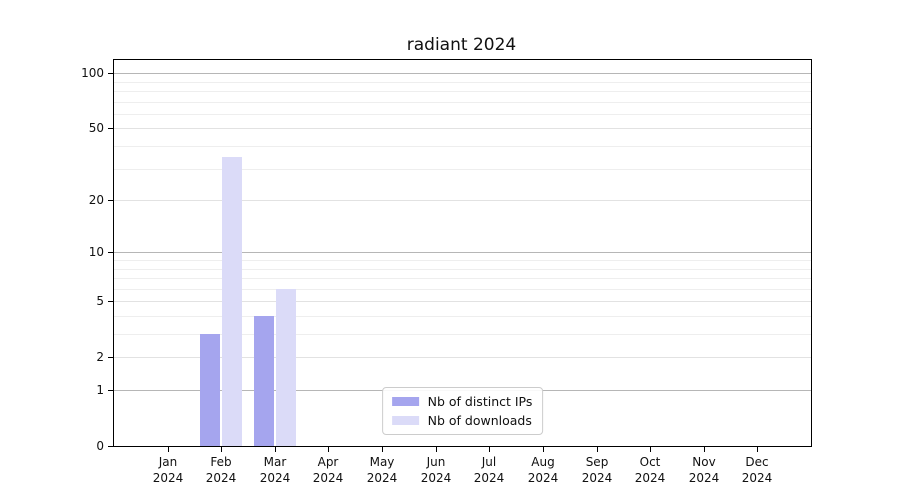 The image size is (900, 500). What do you see at coordinates (382, 462) in the screenshot?
I see `x-tick-label-month: May` at bounding box center [382, 462].